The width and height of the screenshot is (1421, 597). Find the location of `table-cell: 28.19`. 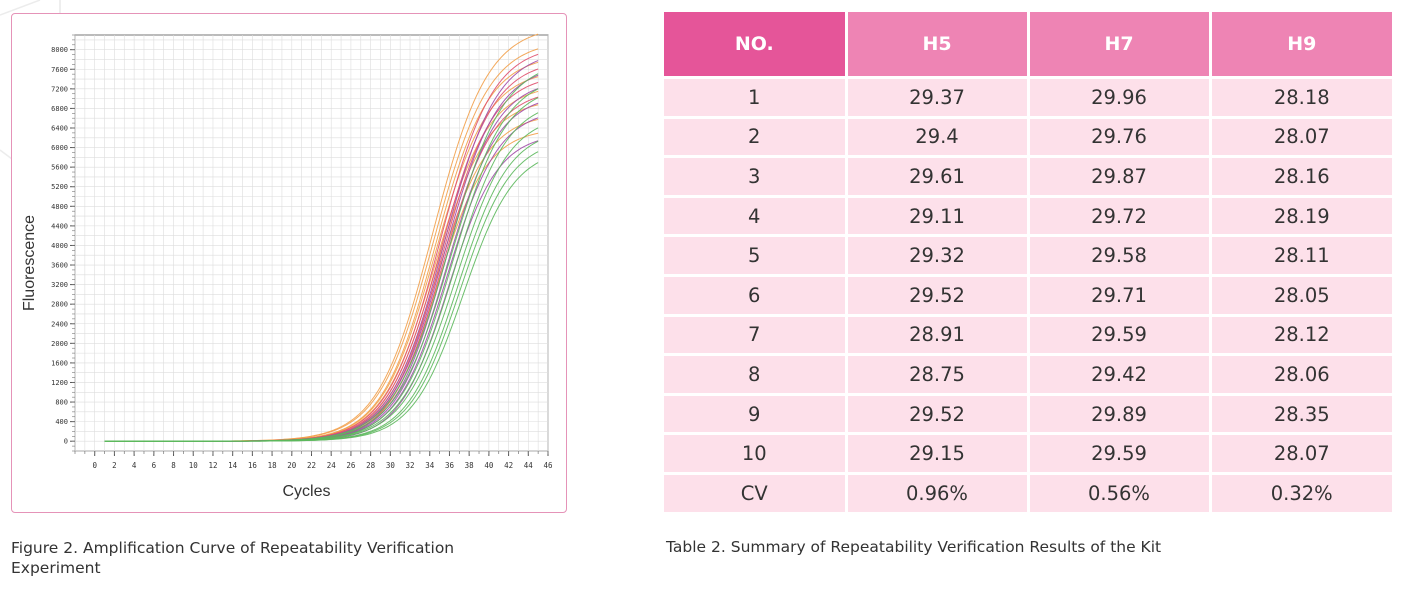

table-cell: 28.19 is located at coordinates (1300, 216).